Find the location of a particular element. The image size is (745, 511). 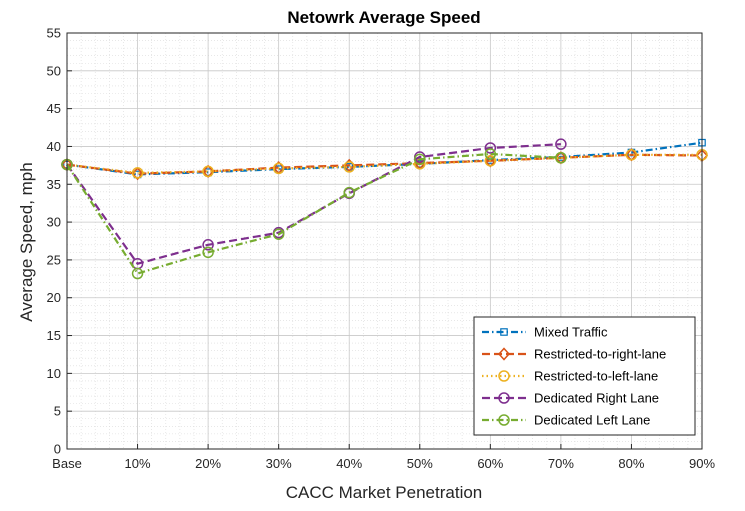

x-tick-label: Base is located at coordinates (67, 463).